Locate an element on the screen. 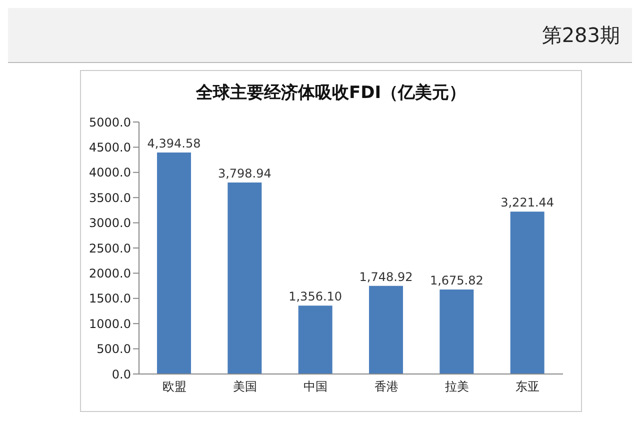  y-tick-label: 0.0 is located at coordinates (121, 374).